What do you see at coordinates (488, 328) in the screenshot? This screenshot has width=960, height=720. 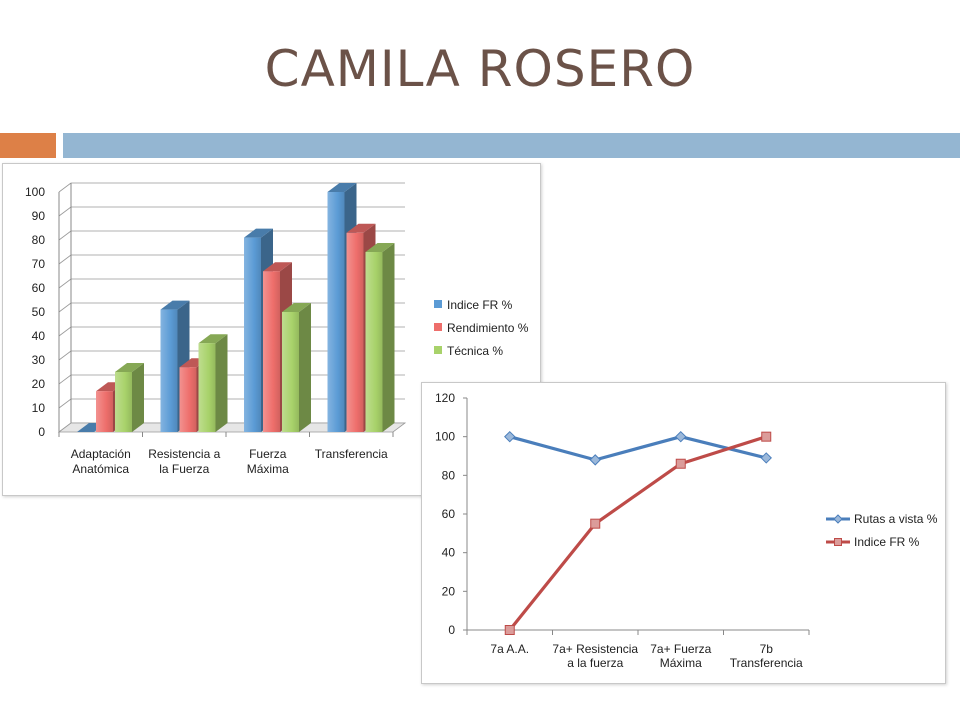 I see `legend-label: Rendimiento %` at bounding box center [488, 328].